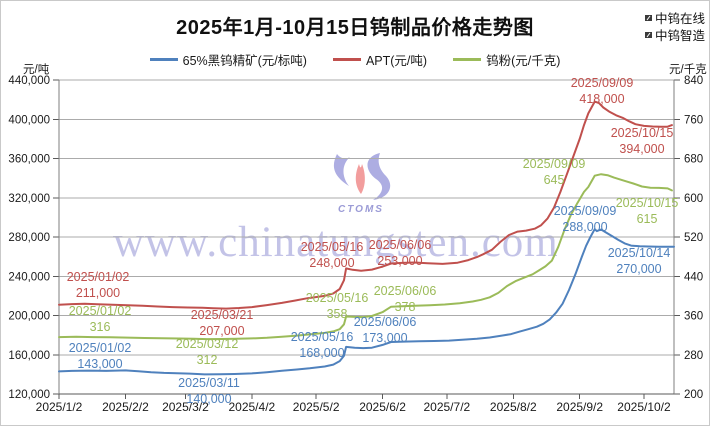 This screenshot has width=710, height=426. I want to click on left-axis-tick-label: 200,000, so click(29, 317).